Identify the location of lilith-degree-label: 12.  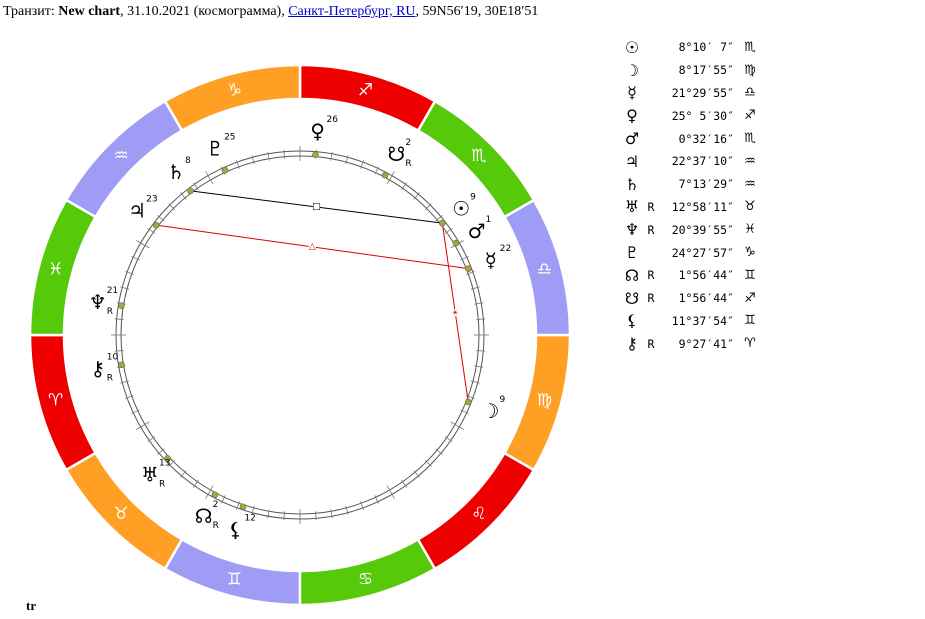
(249, 519).